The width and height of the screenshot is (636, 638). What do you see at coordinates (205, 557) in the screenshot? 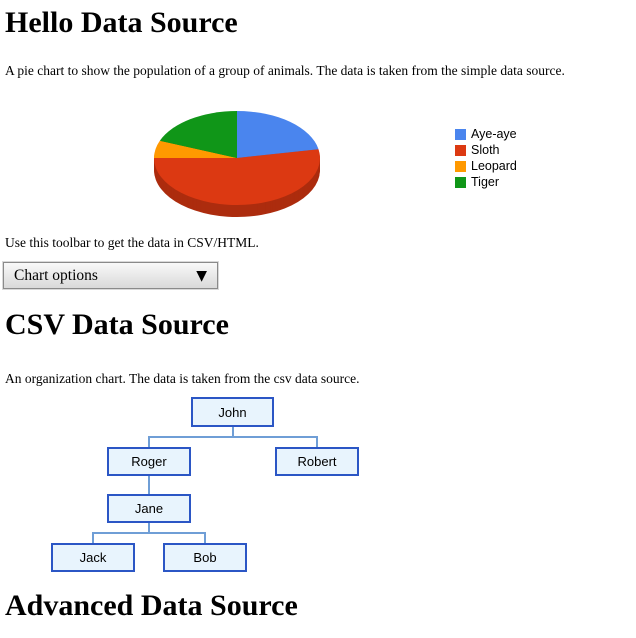
I see `org-node-bob: Bob` at bounding box center [205, 557].